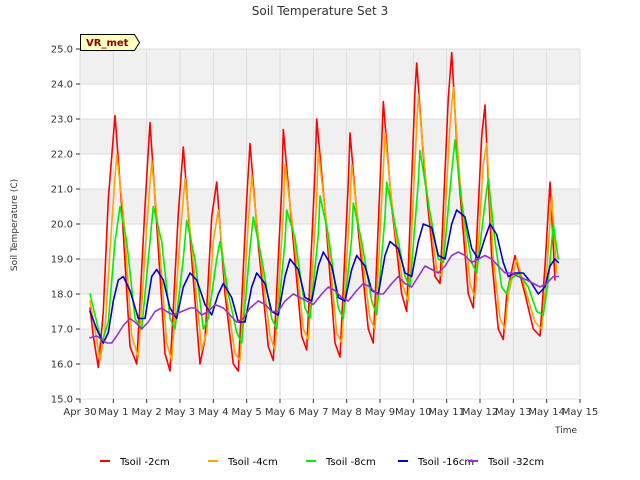 Image resolution: width=640 pixels, height=480 pixels. I want to click on x-tick-label: May 15, so click(580, 412).